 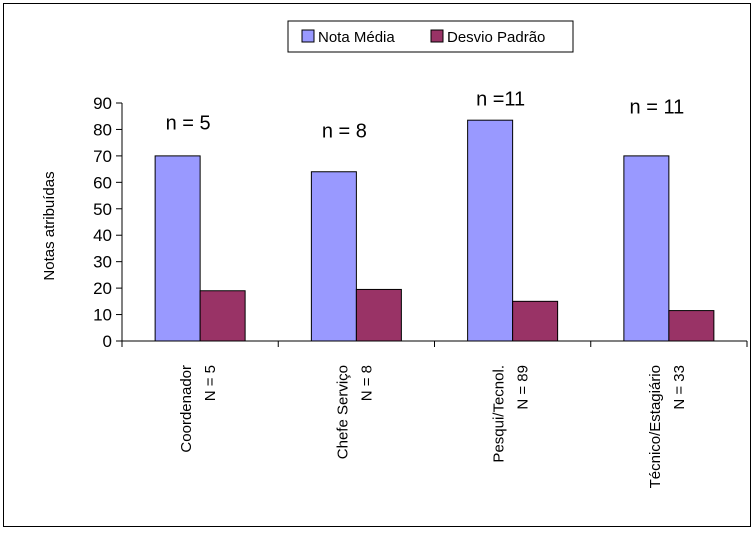 I want to click on x-tick-count-label: N = 33, so click(x=679, y=387).